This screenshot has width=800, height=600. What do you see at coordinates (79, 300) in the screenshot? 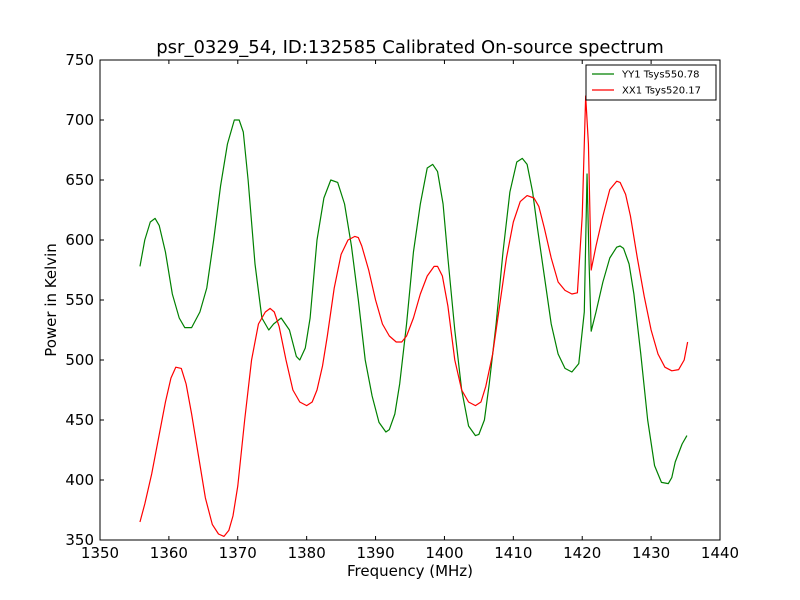
I see `y-tick-label: 550` at bounding box center [79, 300].